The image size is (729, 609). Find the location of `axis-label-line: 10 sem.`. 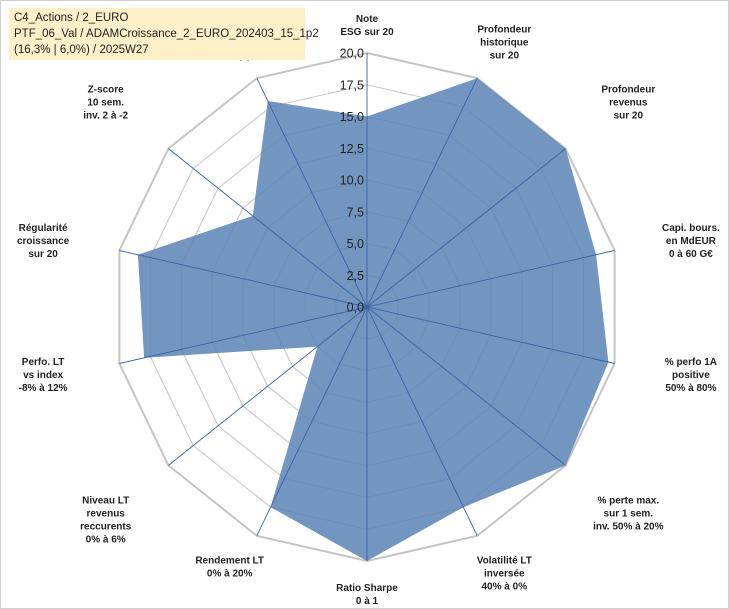

axis-label-line: 10 sem. is located at coordinates (105, 103).